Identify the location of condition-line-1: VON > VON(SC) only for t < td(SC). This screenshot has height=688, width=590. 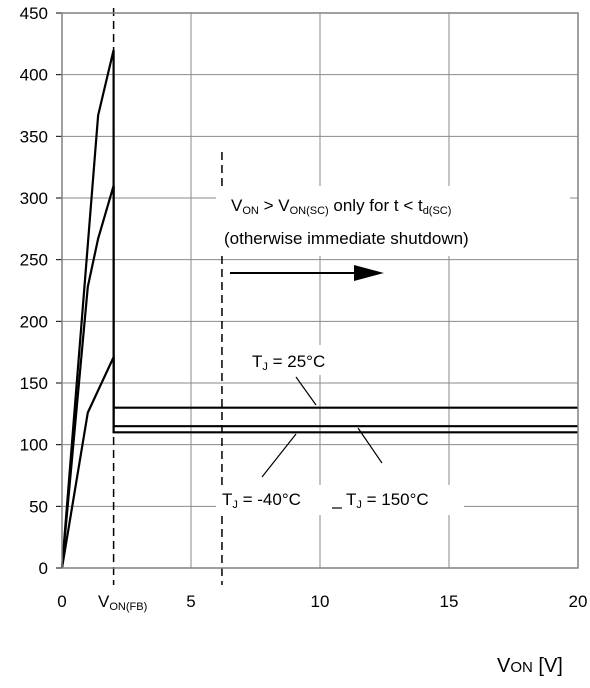
(341, 206).